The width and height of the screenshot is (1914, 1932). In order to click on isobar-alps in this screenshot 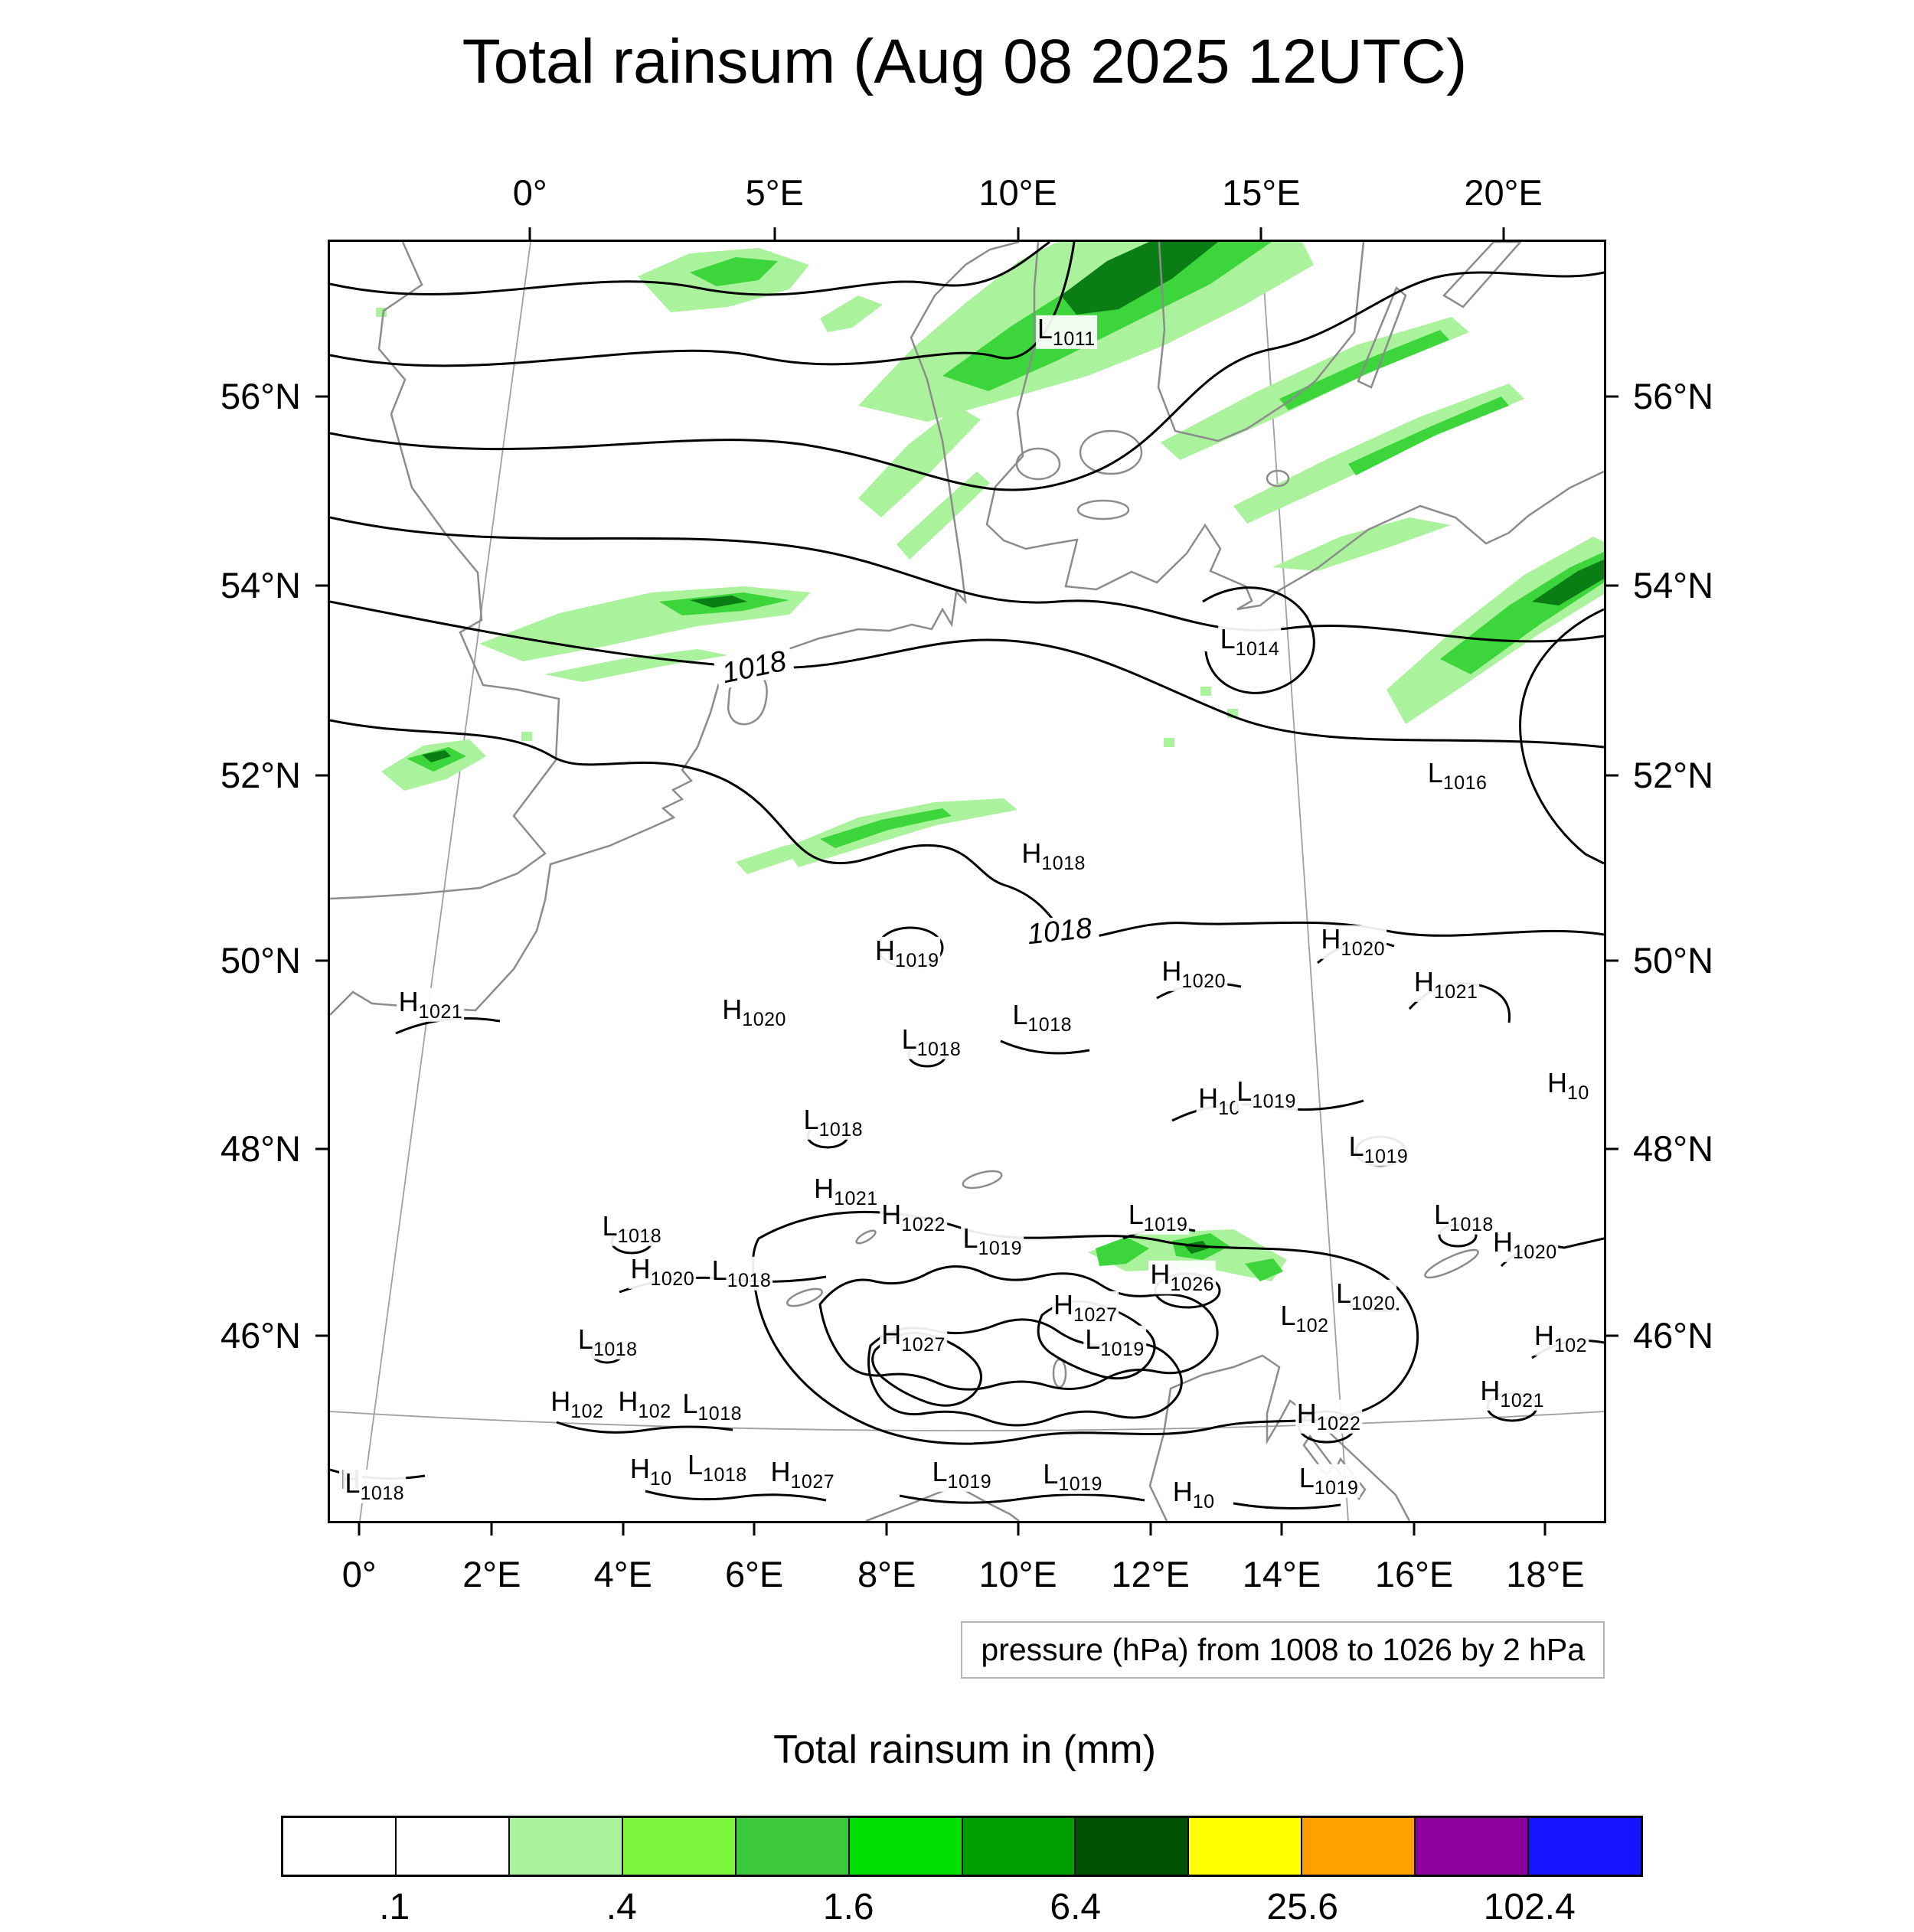, I will do `click(1025, 1373)`.